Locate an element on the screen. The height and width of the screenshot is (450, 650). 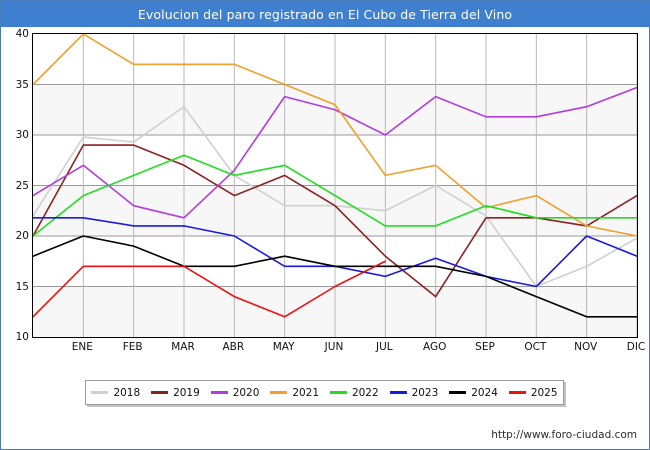
legend-label-2025: 2025 is located at coordinates (544, 392).